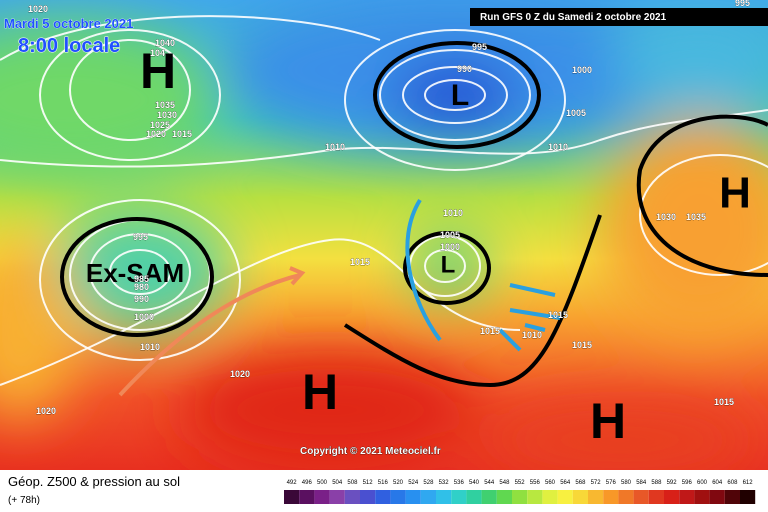 The height and width of the screenshot is (512, 768). I want to click on scale-label: 580, so click(626, 483).